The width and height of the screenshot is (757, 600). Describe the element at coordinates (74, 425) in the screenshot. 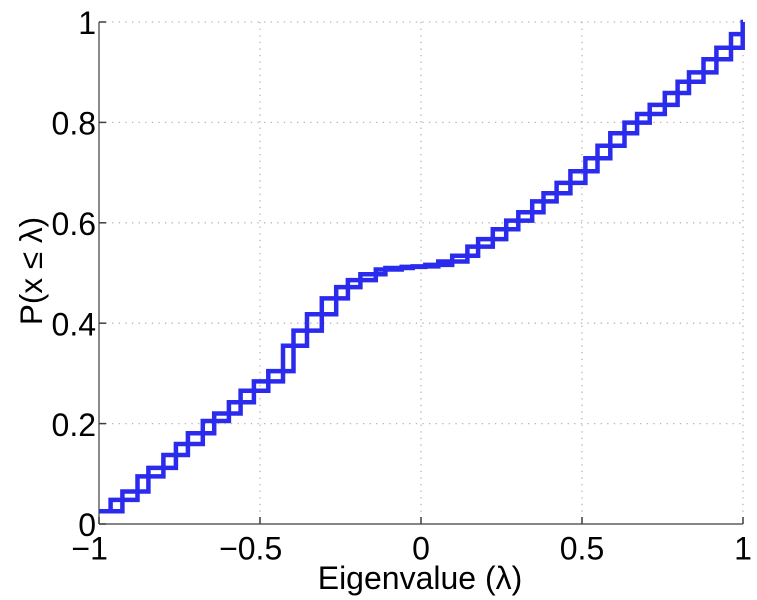

I see `svg-text: 0.2` at that location.